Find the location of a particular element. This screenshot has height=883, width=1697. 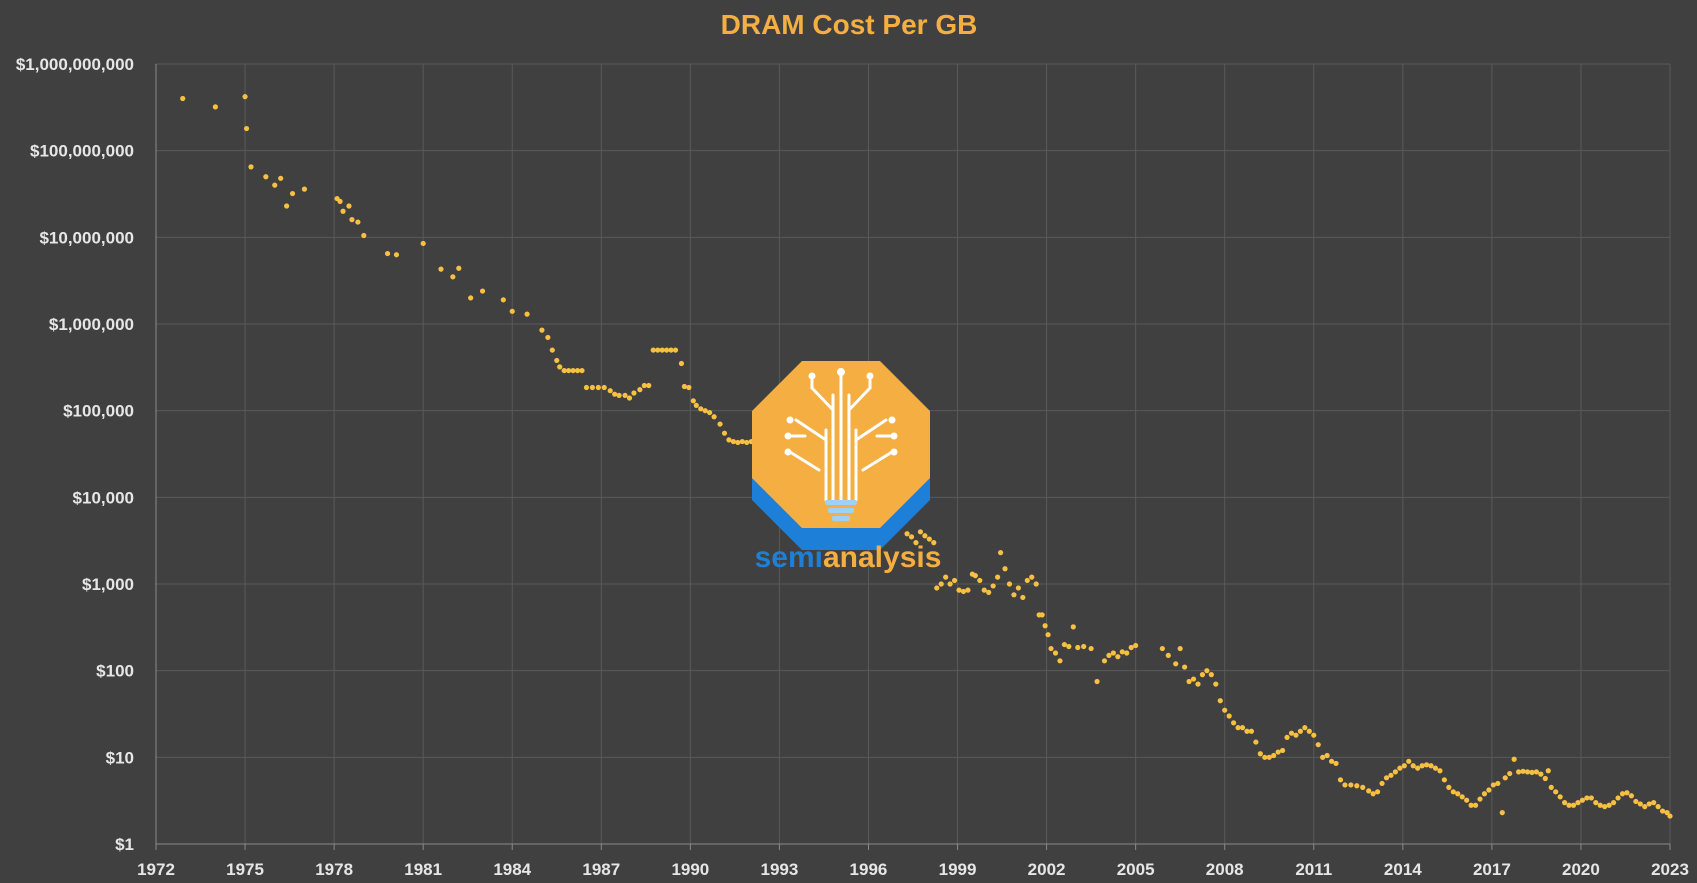

y-tick-label: $1,000,000,000 is located at coordinates (75, 64).